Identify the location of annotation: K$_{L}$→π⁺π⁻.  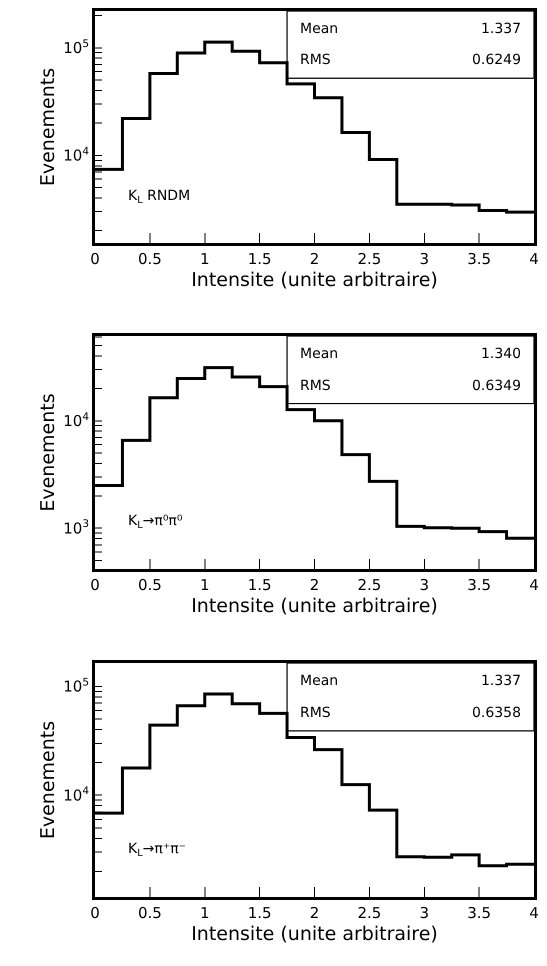
(157, 850).